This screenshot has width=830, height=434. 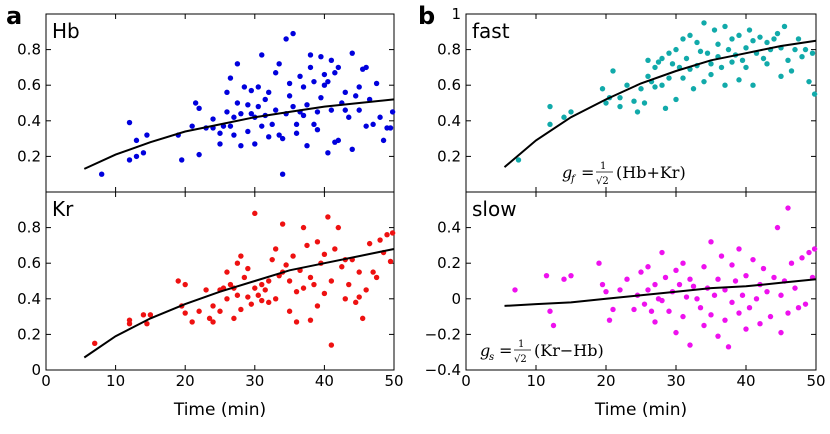 What do you see at coordinates (29, 299) in the screenshot?
I see `y-tick-label: 0.4` at bounding box center [29, 299].